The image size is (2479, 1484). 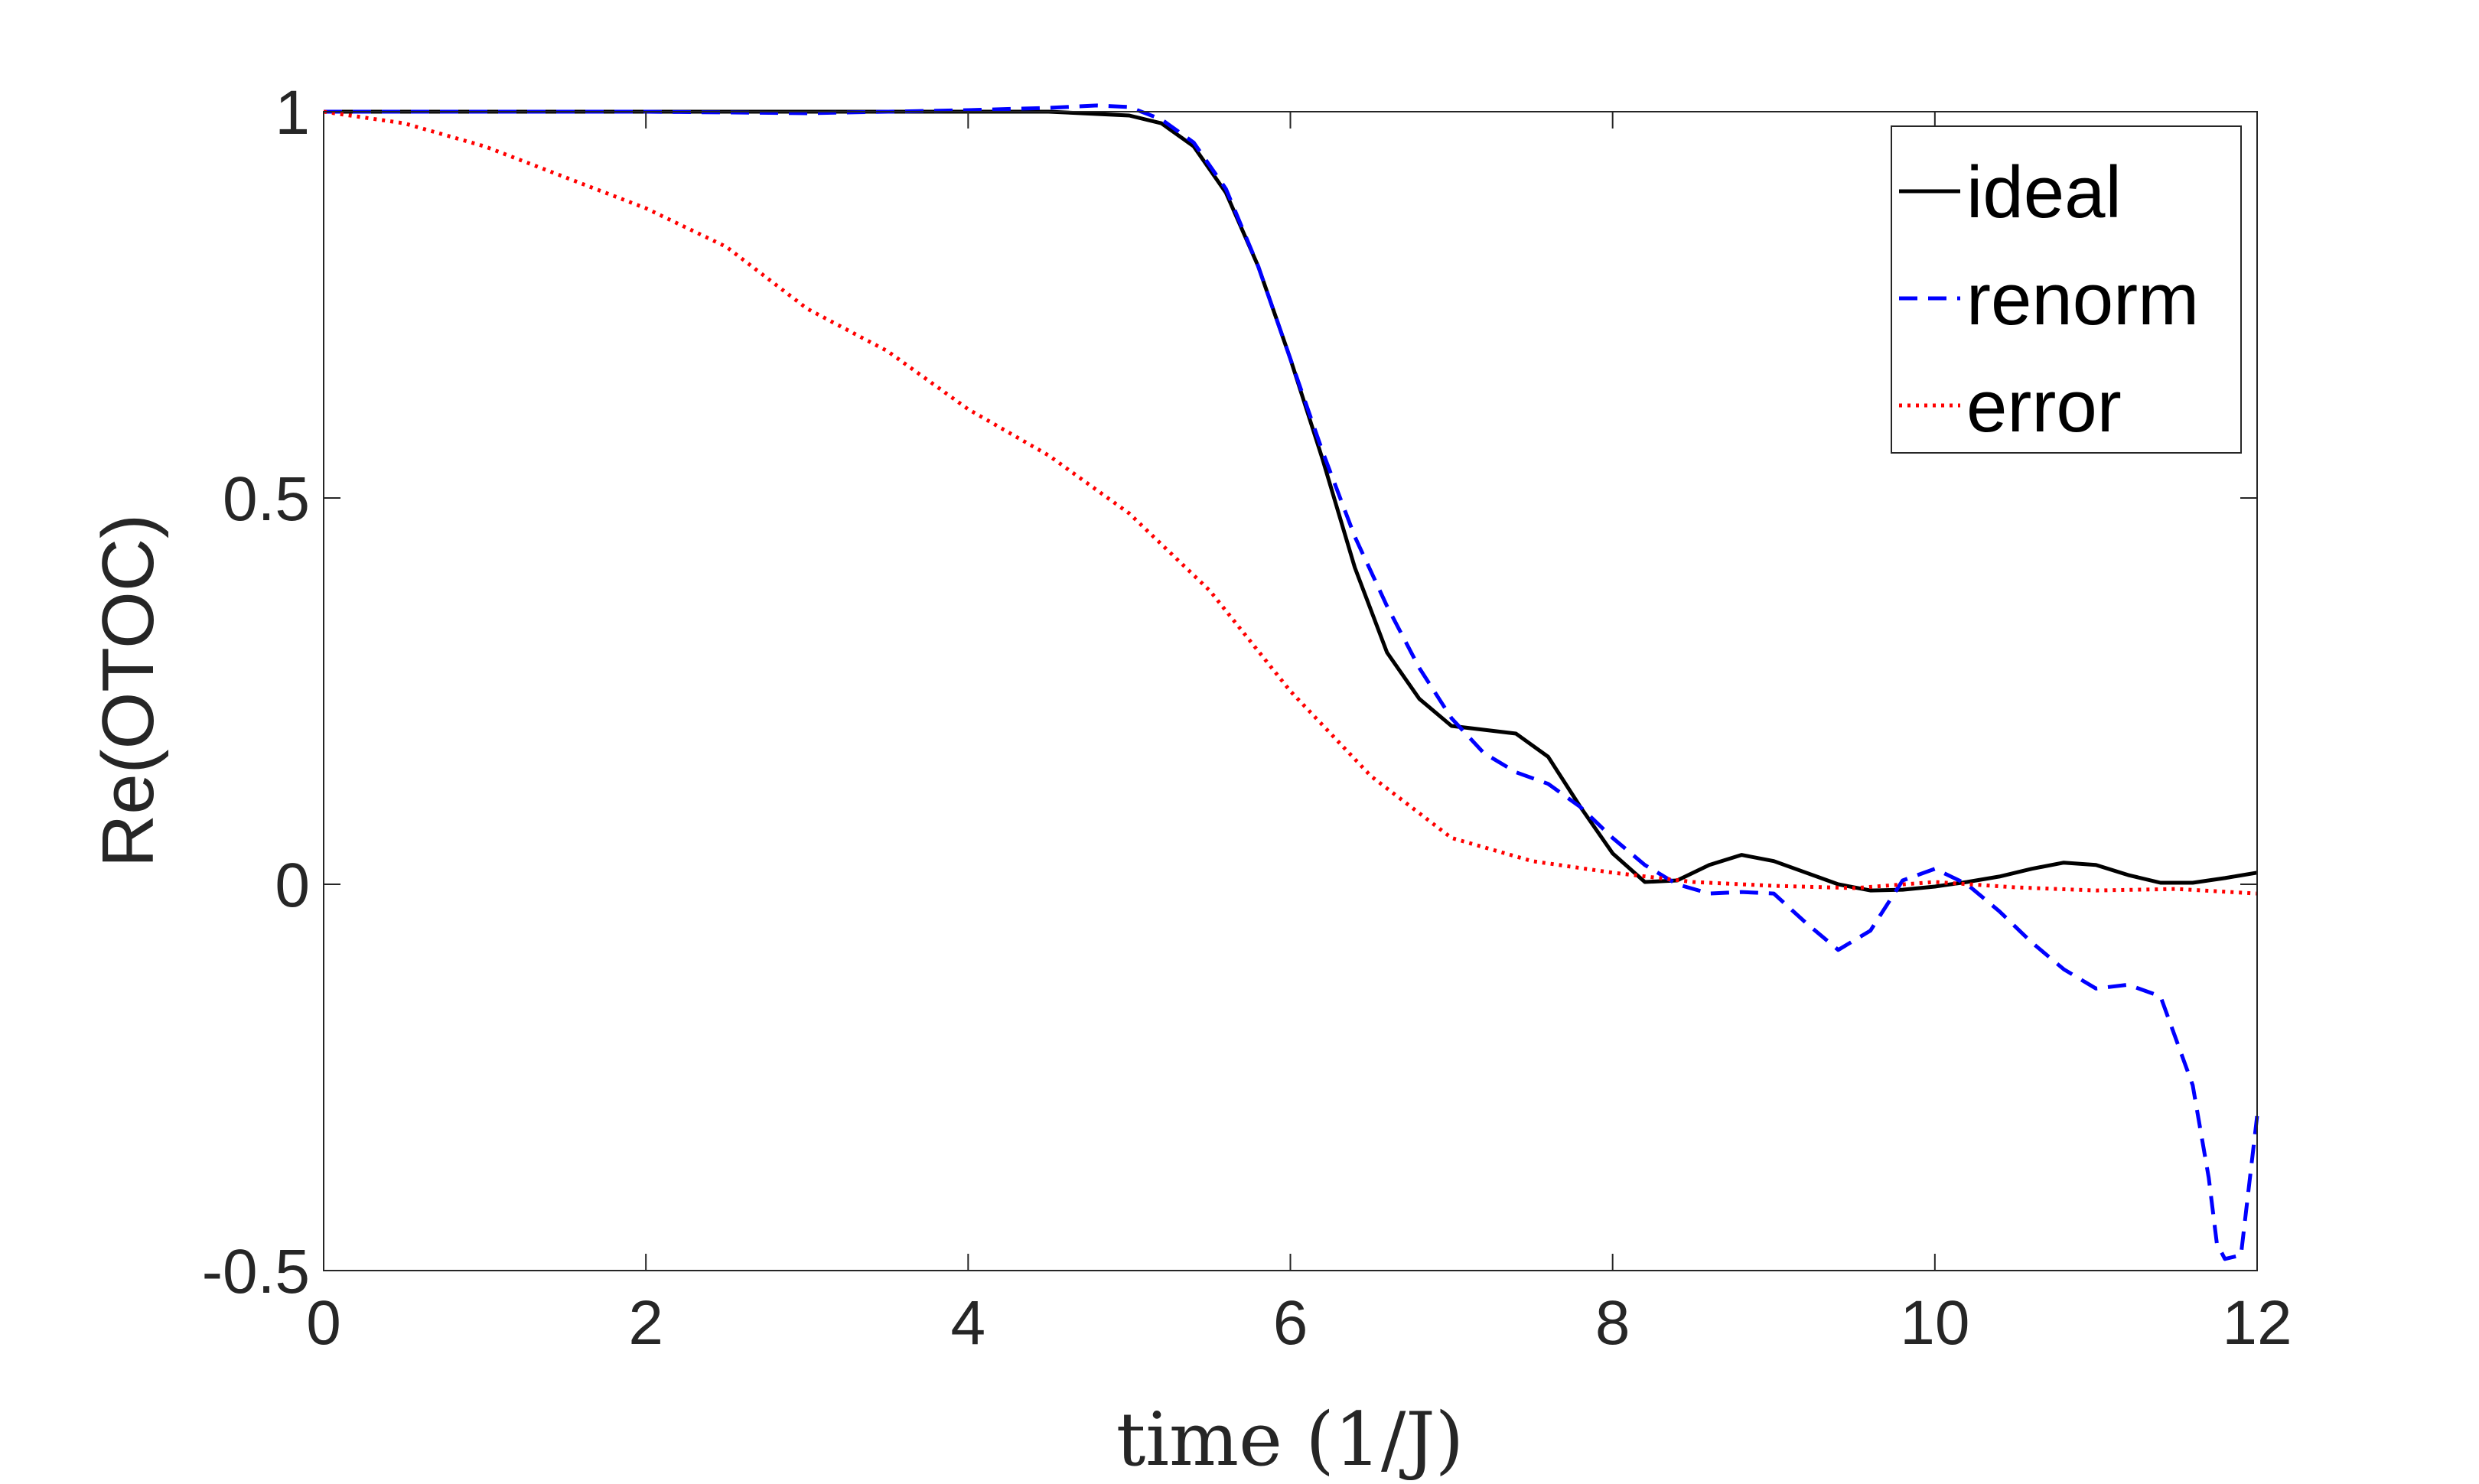 I want to click on legend: ideal renorm error, so click(x=2066, y=289).